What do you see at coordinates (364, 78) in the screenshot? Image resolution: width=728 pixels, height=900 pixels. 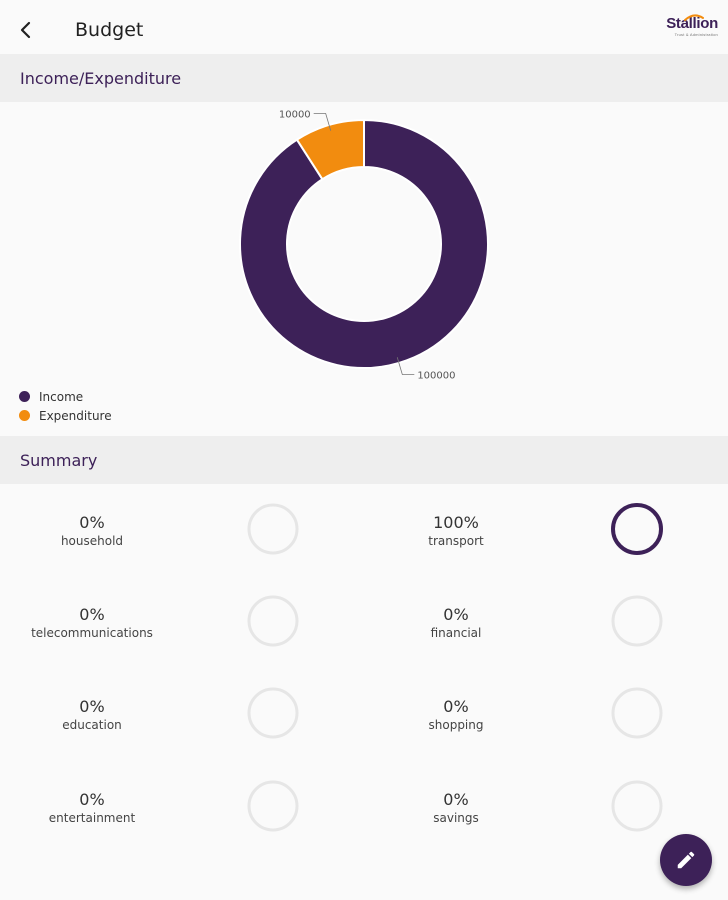 I see `income-expenditure-section-header: Income/Expenditure` at bounding box center [364, 78].